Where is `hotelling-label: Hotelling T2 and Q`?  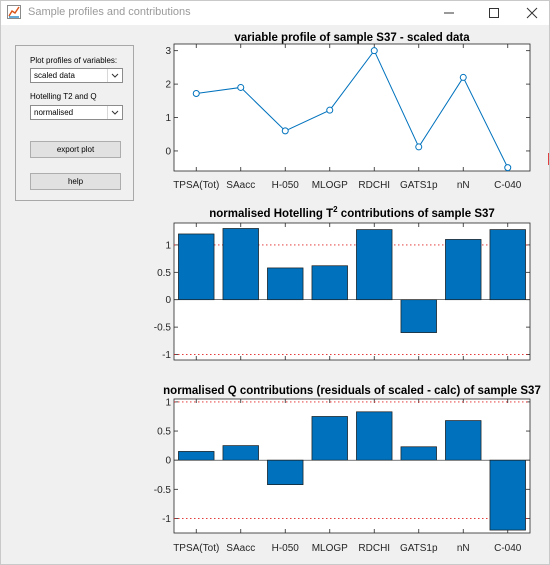
hotelling-label: Hotelling T2 and Q is located at coordinates (63, 96).